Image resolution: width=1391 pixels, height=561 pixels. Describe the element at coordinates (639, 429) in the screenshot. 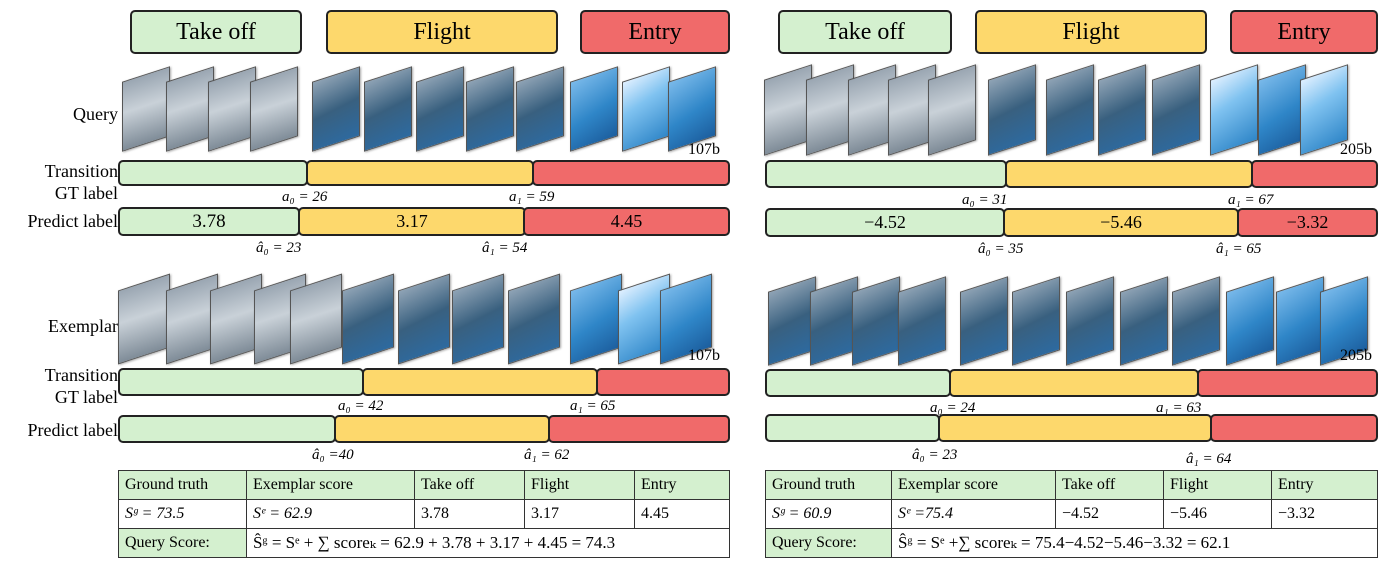

I see `exemplar-pred-entry` at that location.